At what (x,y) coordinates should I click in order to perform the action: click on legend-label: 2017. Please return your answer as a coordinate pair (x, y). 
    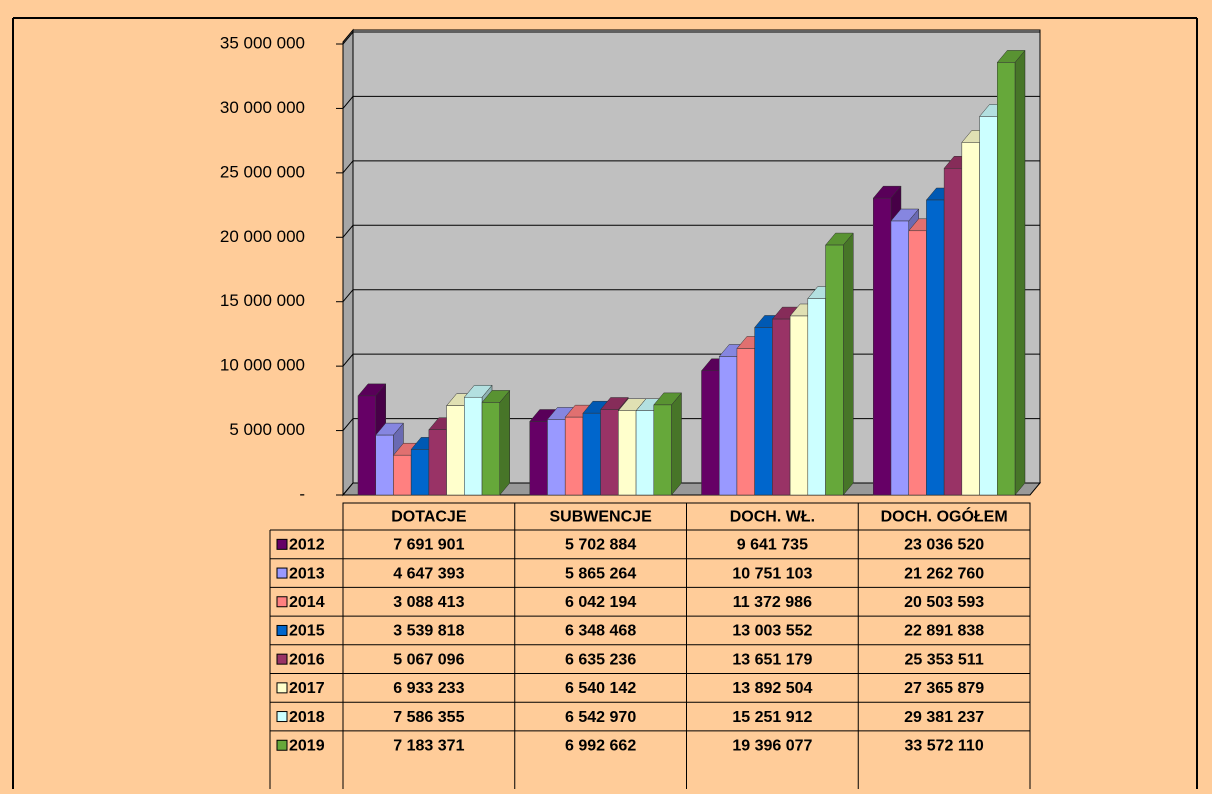
    Looking at the image, I should click on (307, 688).